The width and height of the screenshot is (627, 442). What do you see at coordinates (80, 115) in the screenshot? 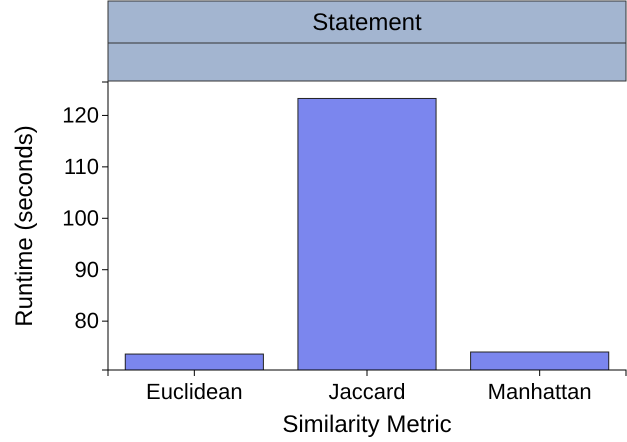
I see `y-tick-label: 120` at bounding box center [80, 115].